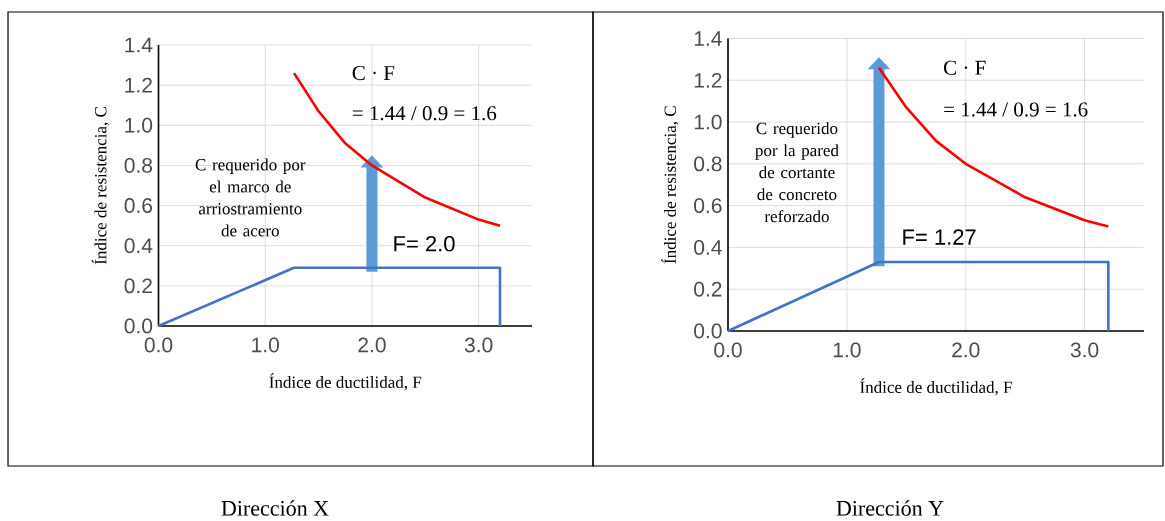 Image resolution: width=1165 pixels, height=521 pixels. I want to click on annotation: F= 2.0, so click(424, 243).